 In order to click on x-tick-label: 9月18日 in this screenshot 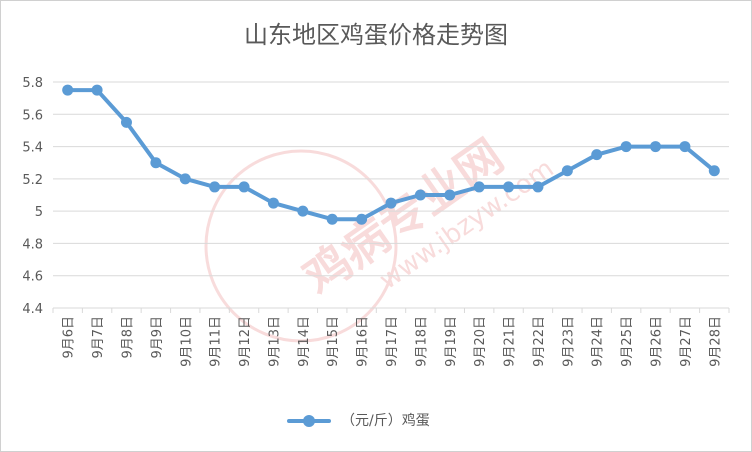, I will do `click(421, 341)`.